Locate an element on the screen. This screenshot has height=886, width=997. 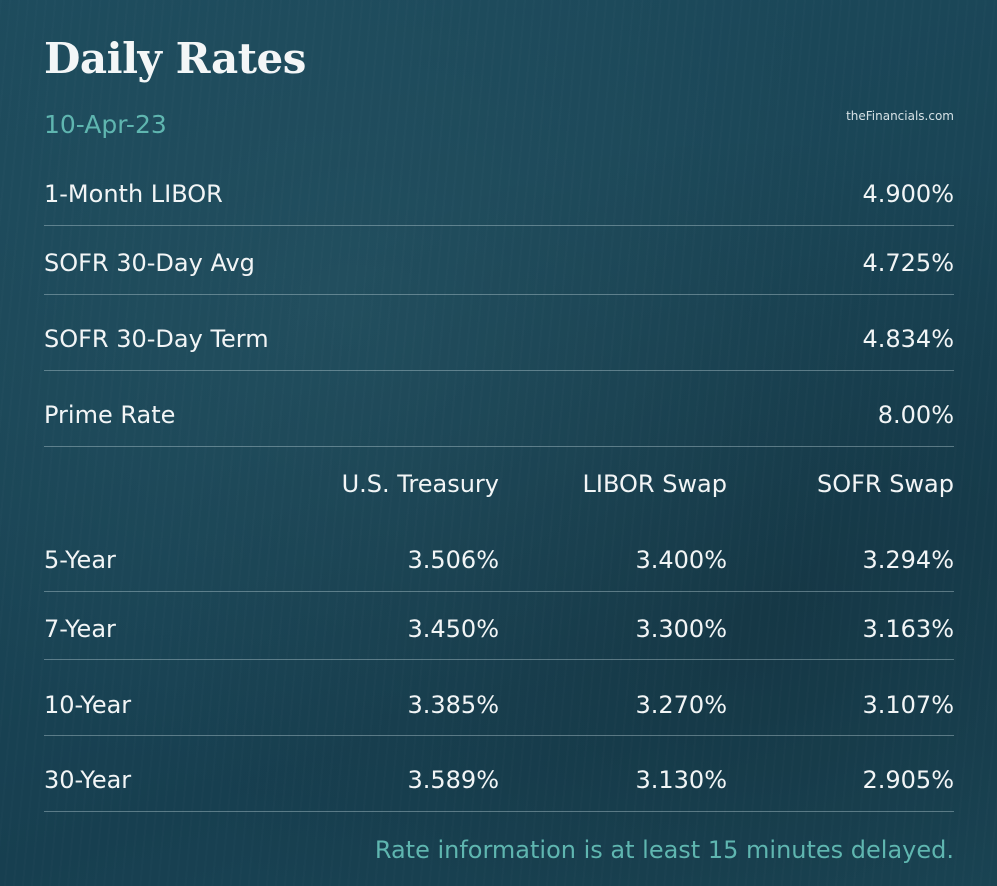
rate-label: SOFR 30-Day Term is located at coordinates (156, 339).